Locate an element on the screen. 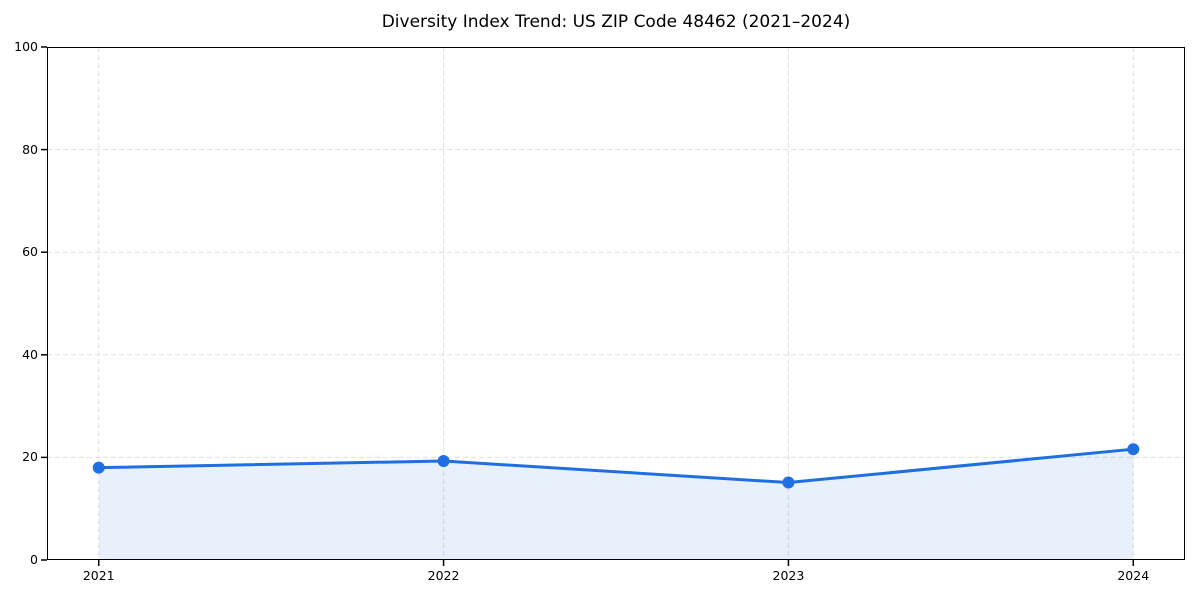 The width and height of the screenshot is (1200, 600). y-tick-label: 20 is located at coordinates (30, 457).